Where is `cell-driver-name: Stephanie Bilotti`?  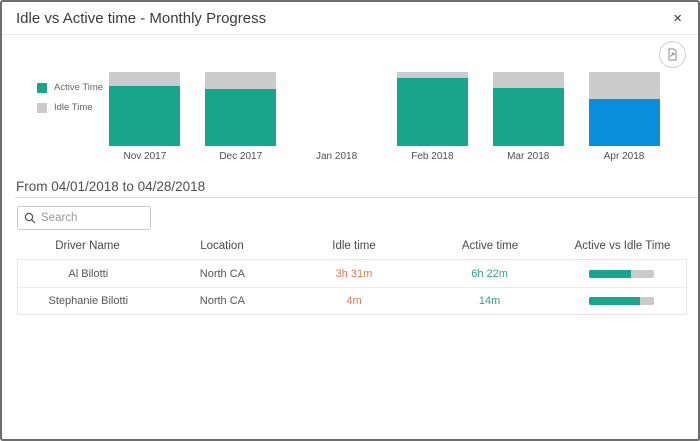
cell-driver-name: Stephanie Bilotti is located at coordinates (88, 301).